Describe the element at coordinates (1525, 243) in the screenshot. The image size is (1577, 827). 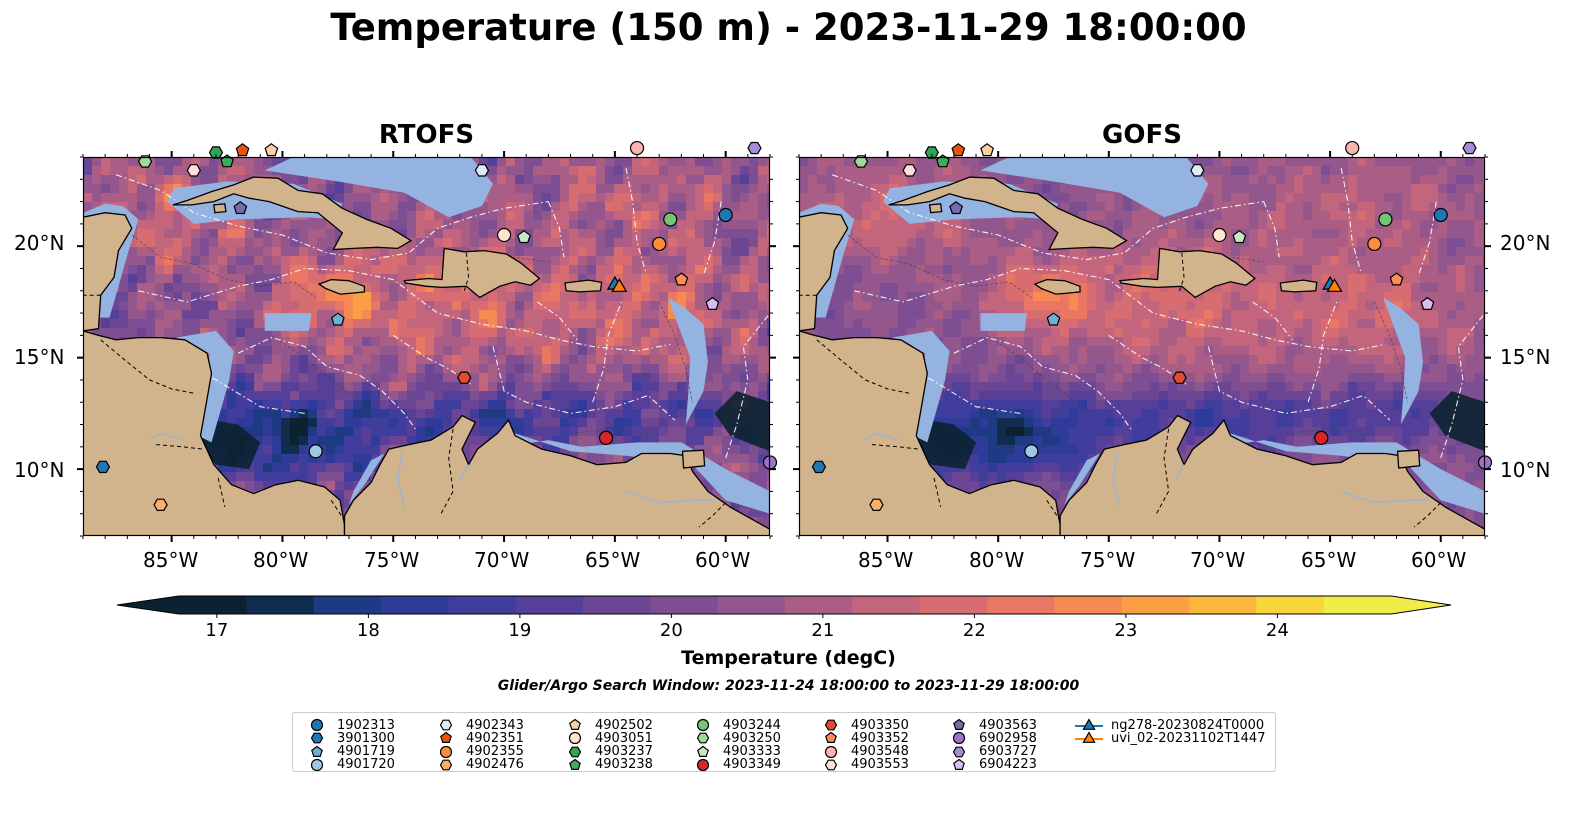
I see `lat-label-20n-right: 20°N` at that location.